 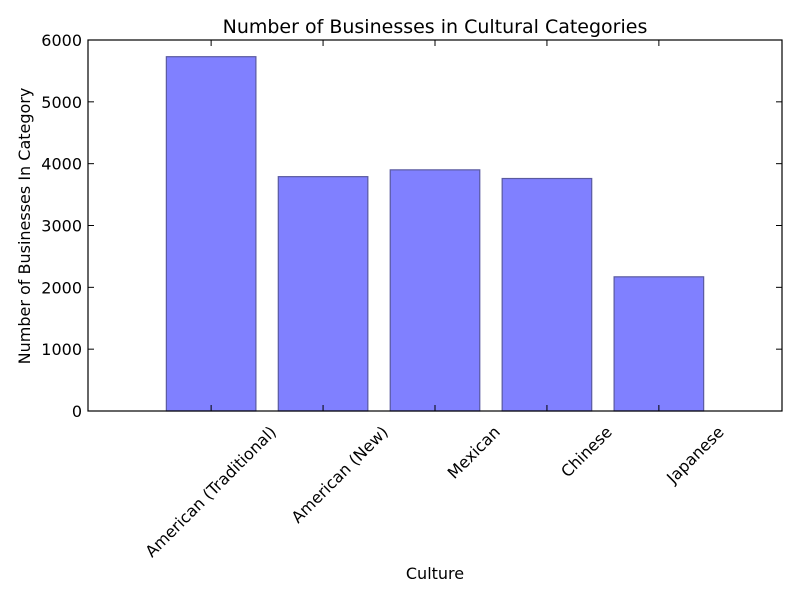 What do you see at coordinates (211, 234) in the screenshot?
I see `bar-american-traditional` at bounding box center [211, 234].